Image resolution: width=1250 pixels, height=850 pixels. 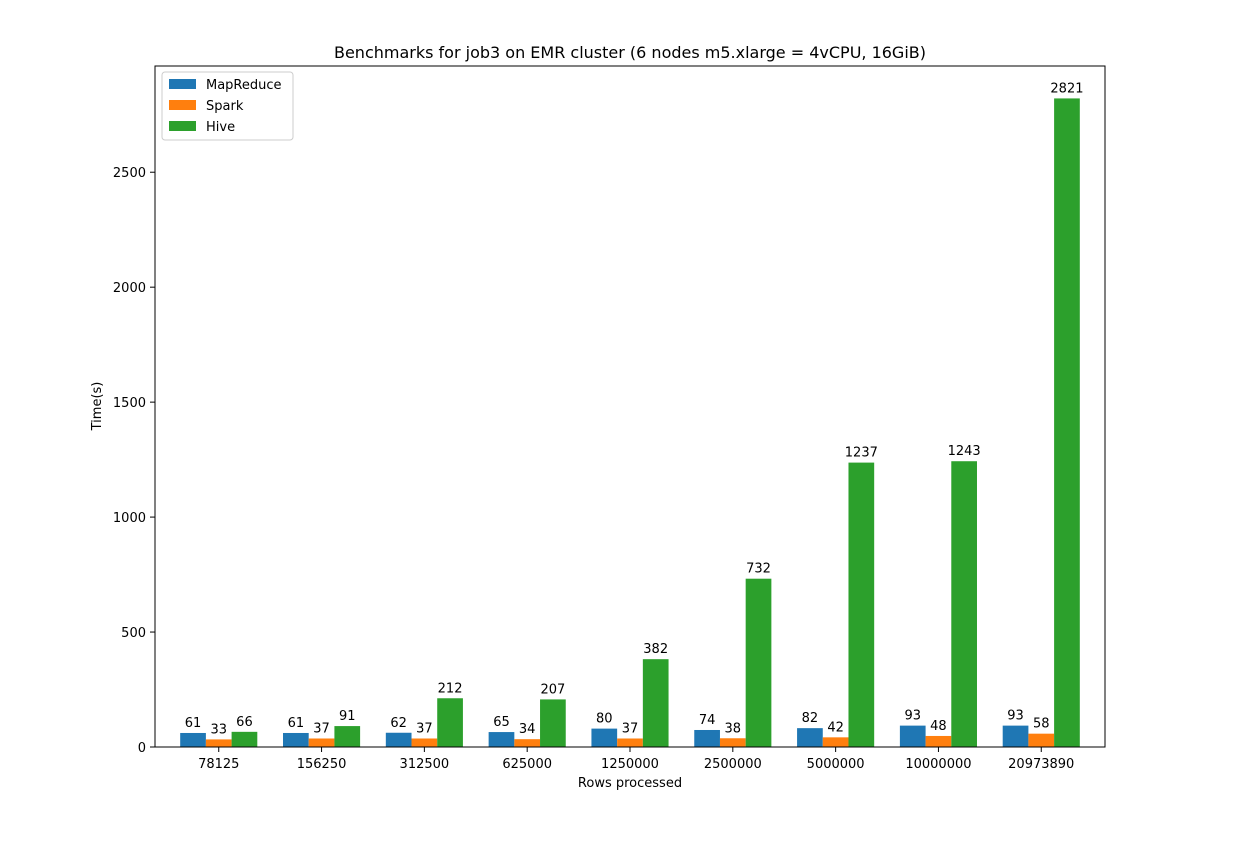 What do you see at coordinates (655, 649) in the screenshot?
I see `bar-value-label: 382` at bounding box center [655, 649].